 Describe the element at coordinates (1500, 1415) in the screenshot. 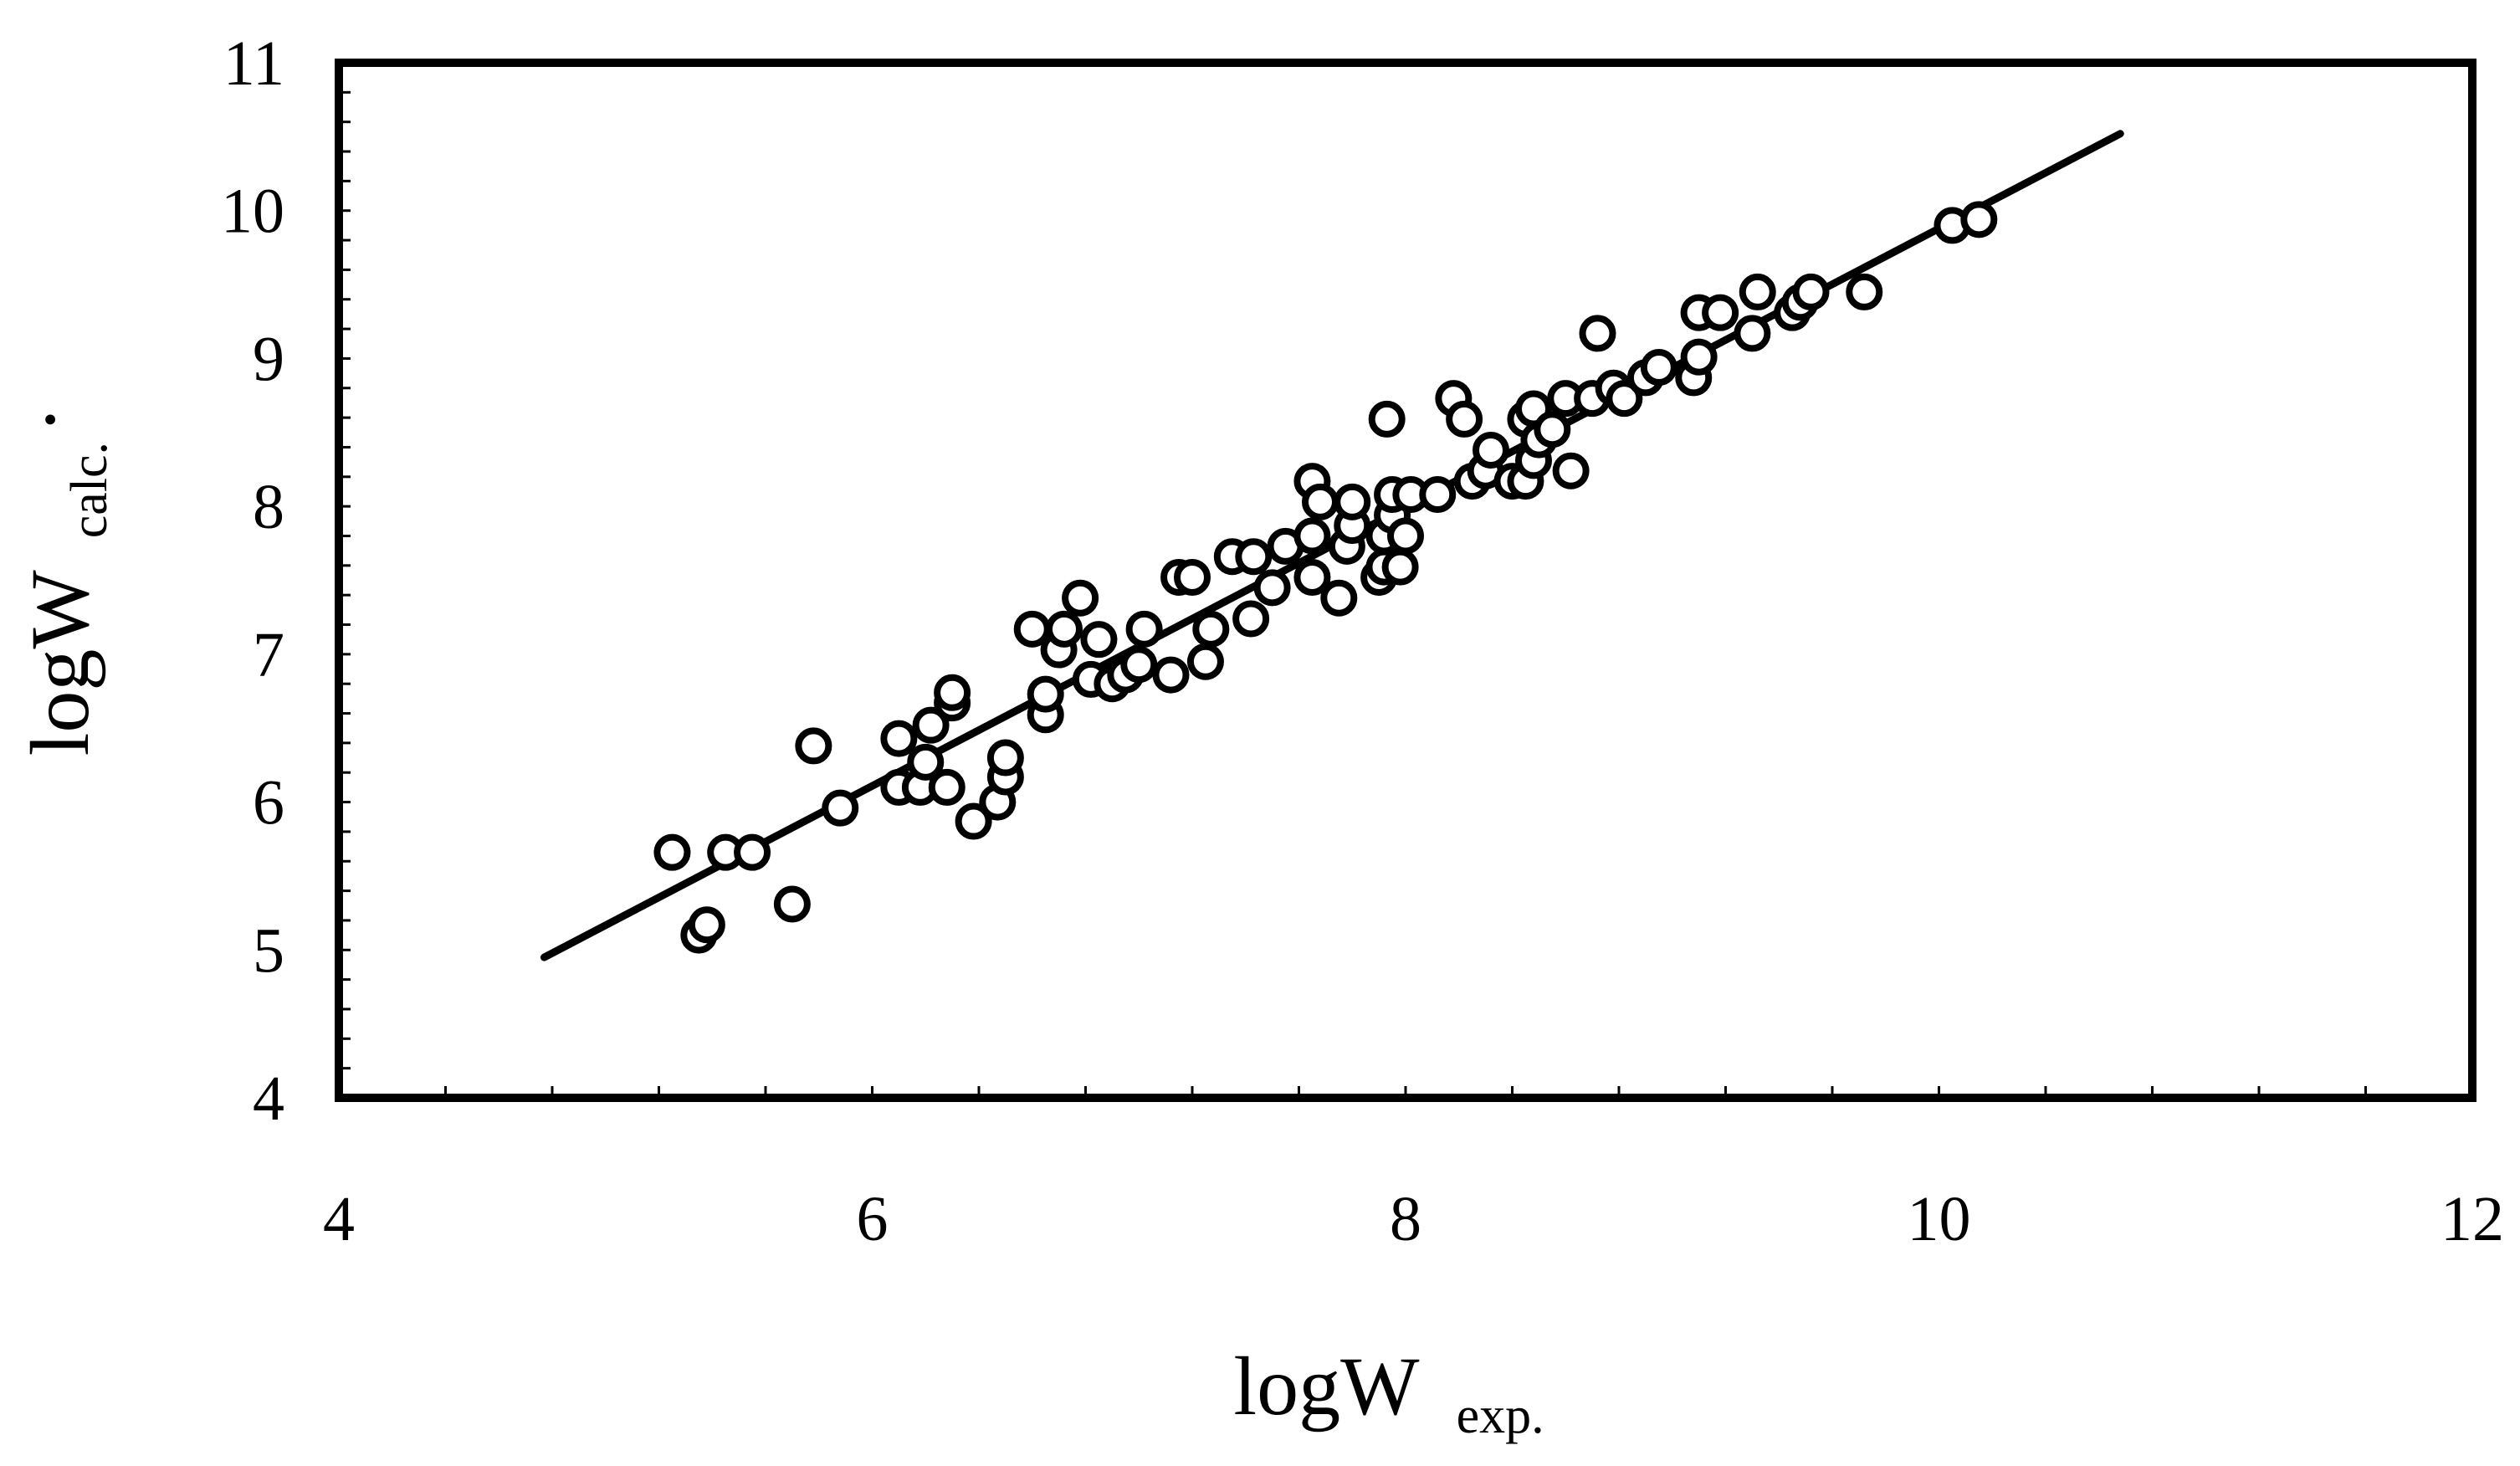

I see `x-axis-title-sub: exp.` at that location.